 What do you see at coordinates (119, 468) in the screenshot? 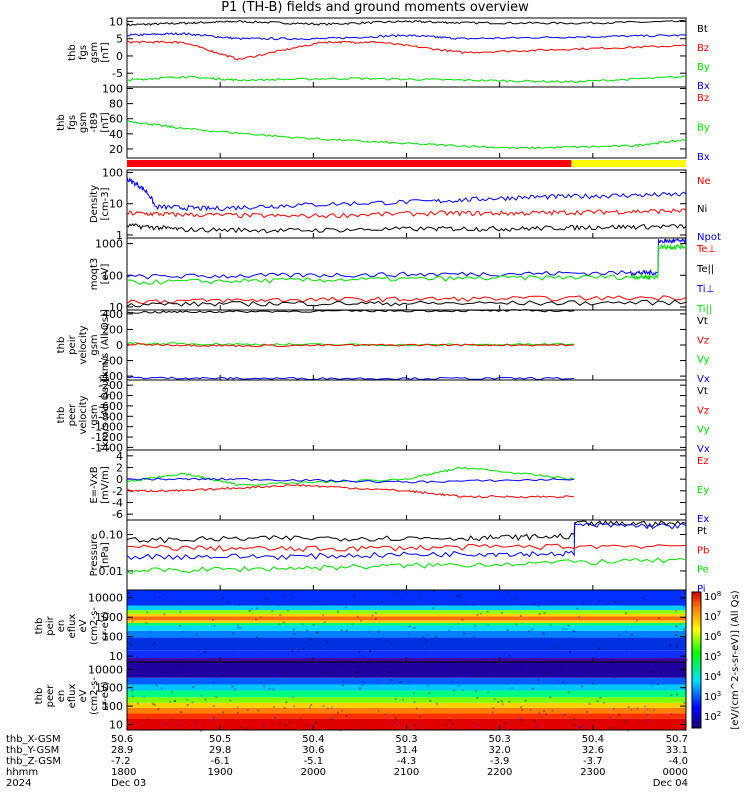
I see `y-tick-label: 2` at bounding box center [119, 468].